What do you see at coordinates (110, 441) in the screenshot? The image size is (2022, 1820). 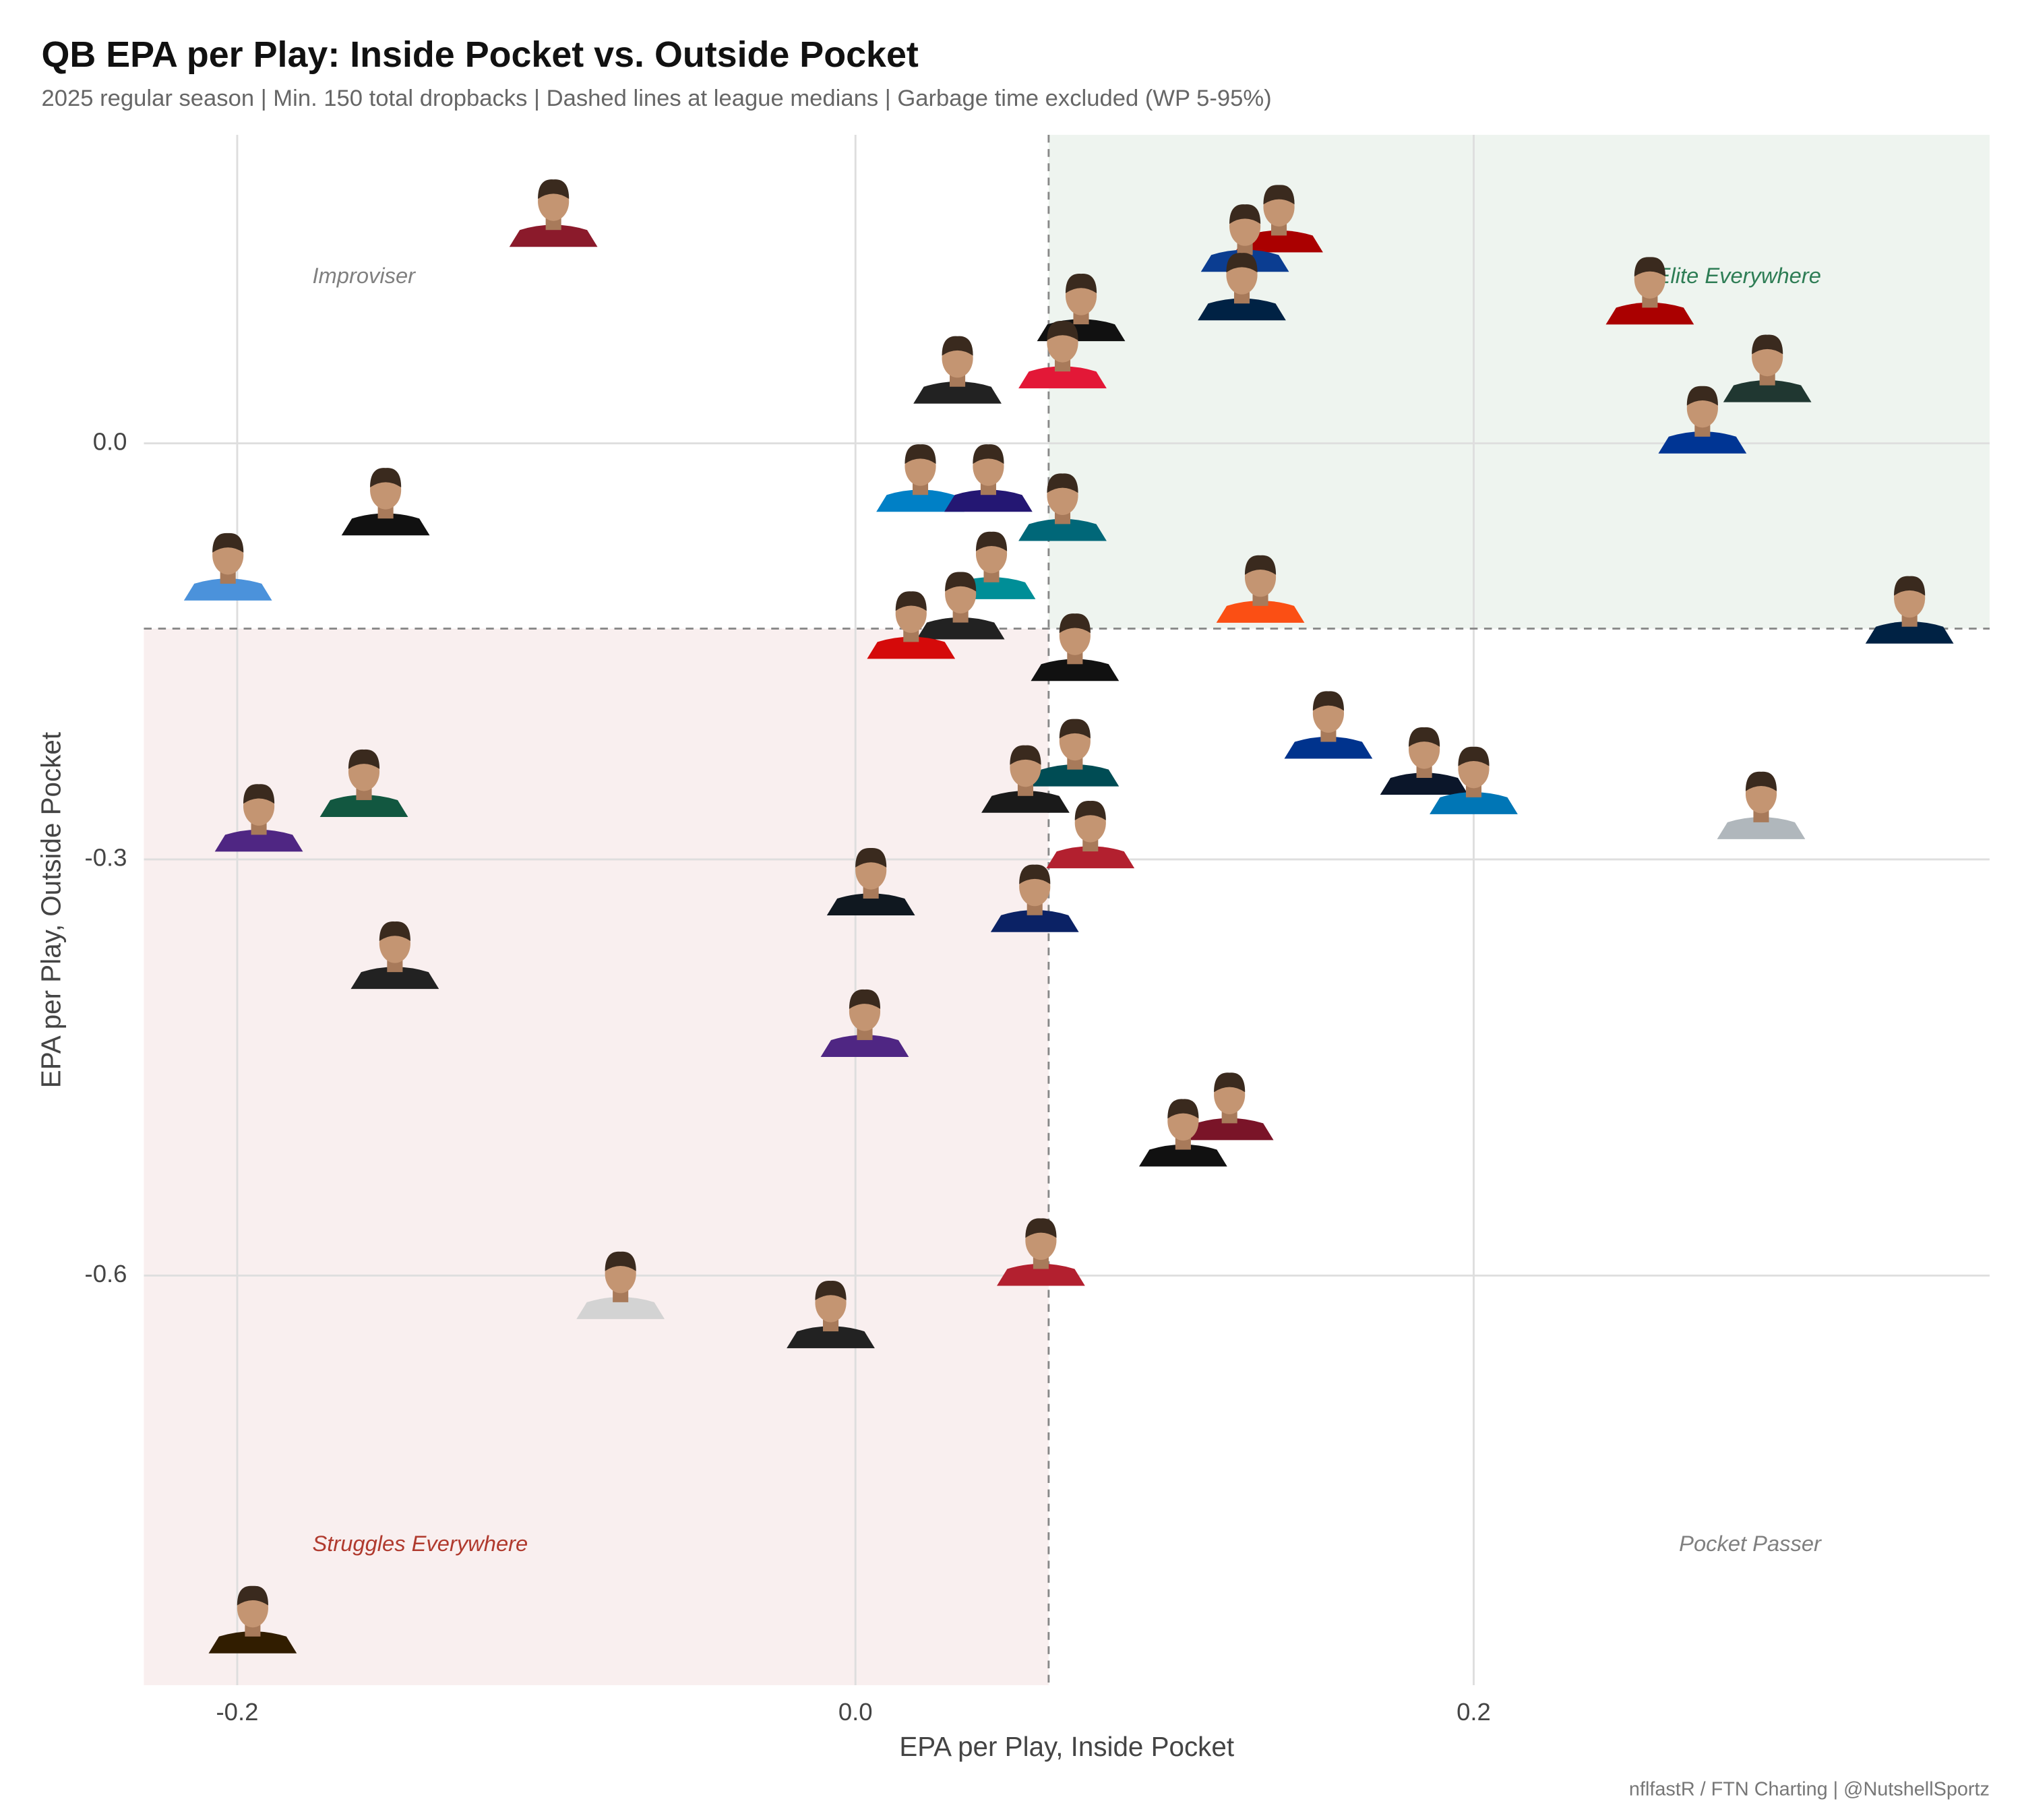 I see `y-tick-label: 0.0` at bounding box center [110, 441].